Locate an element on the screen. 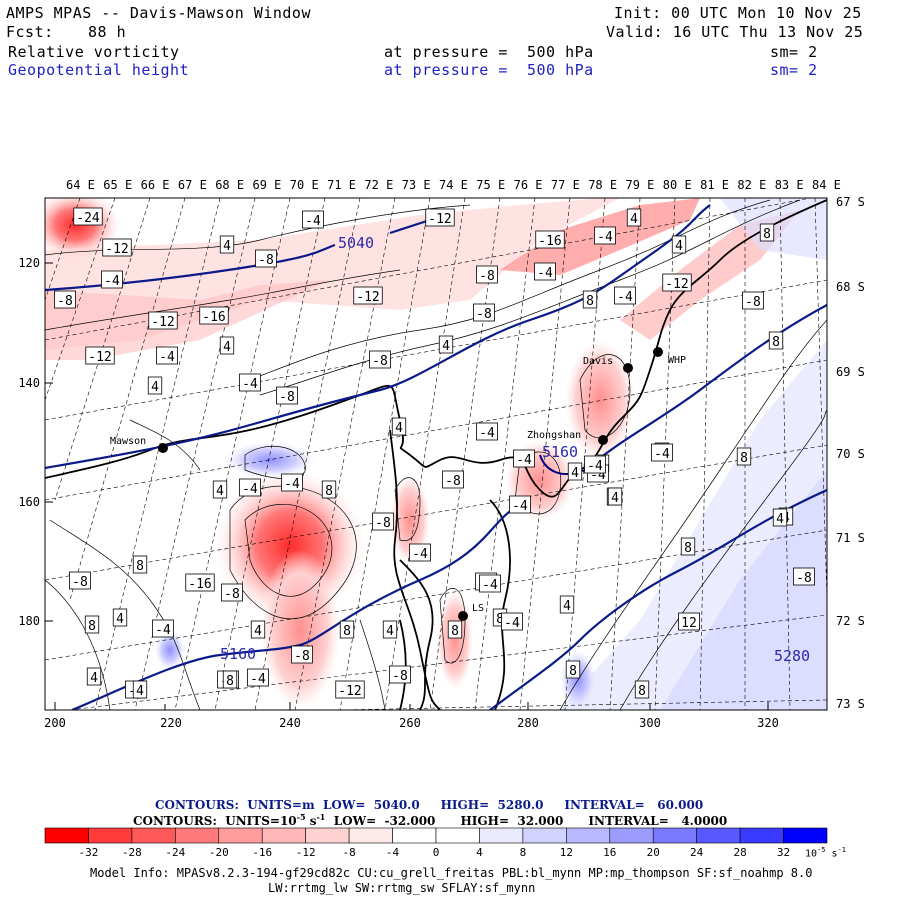  vorticity-label-text: -16 is located at coordinates (549, 241).